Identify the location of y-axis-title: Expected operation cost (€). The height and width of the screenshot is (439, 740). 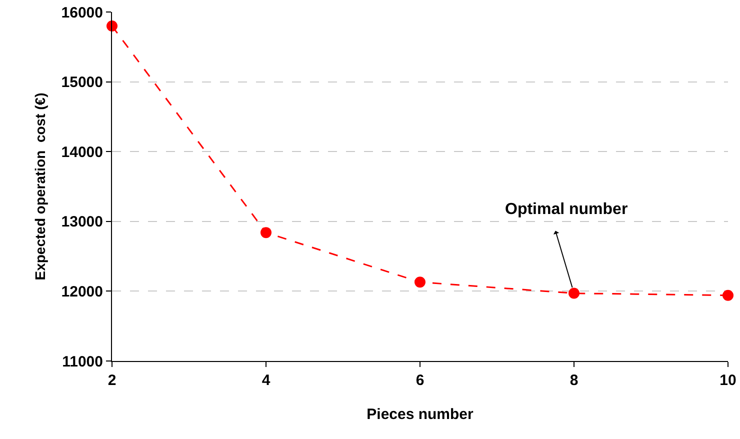
(40, 186).